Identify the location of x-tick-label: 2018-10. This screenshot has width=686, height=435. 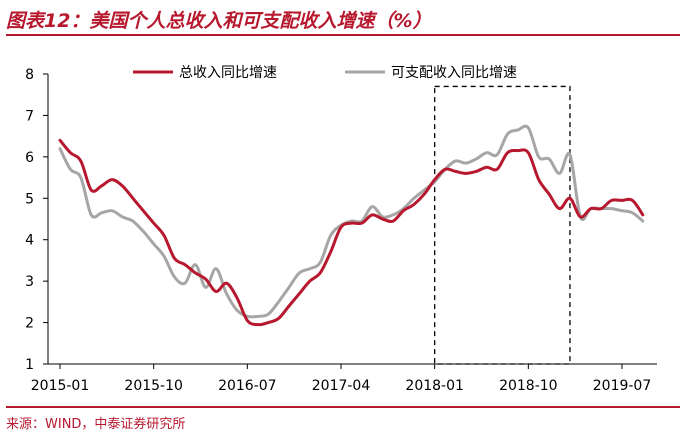
(528, 386).